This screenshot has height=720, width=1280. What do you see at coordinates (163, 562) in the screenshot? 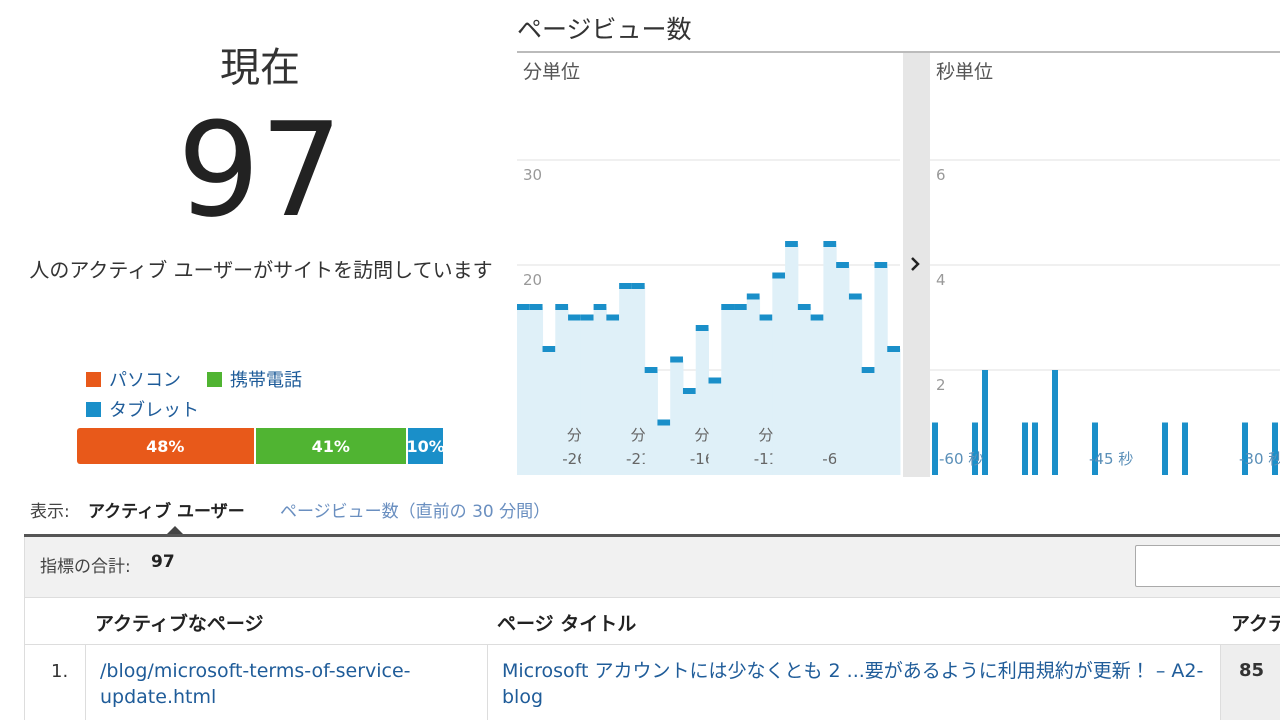
I see `total-value: 97` at bounding box center [163, 562].